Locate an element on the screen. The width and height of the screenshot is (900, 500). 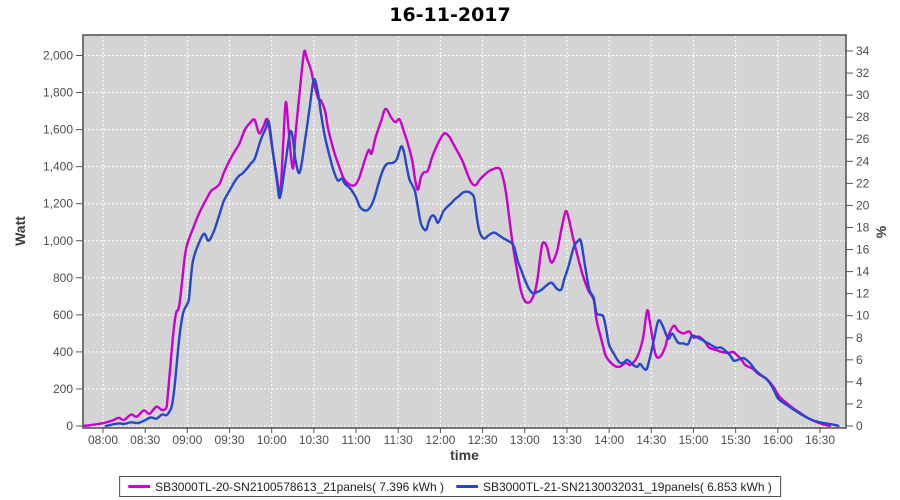
x-tick-label: 16:00 is located at coordinates (778, 440).